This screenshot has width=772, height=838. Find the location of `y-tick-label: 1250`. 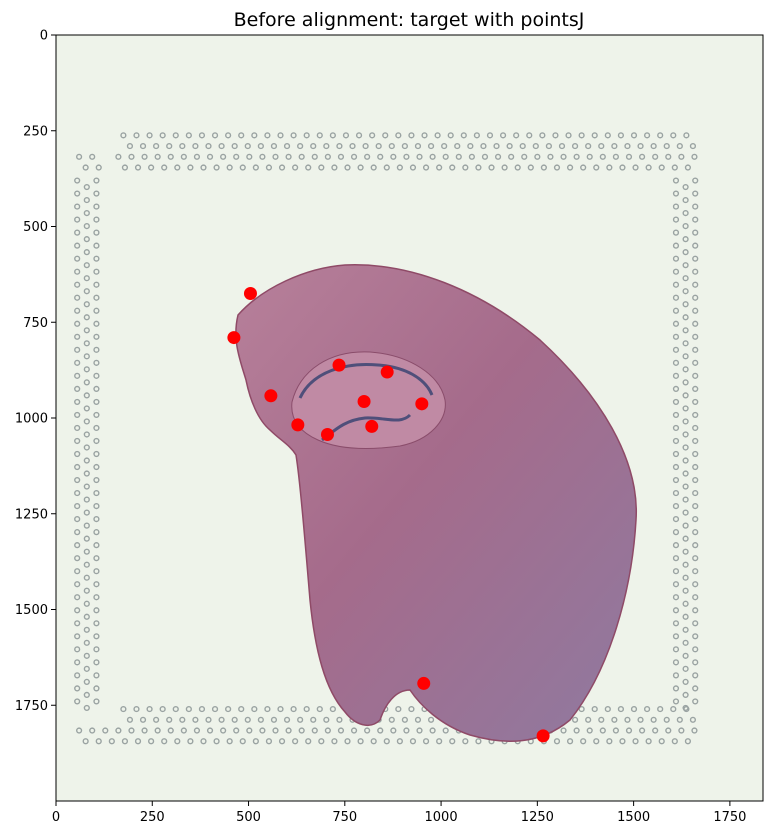

y-tick-label: 1250 is located at coordinates (31, 514).